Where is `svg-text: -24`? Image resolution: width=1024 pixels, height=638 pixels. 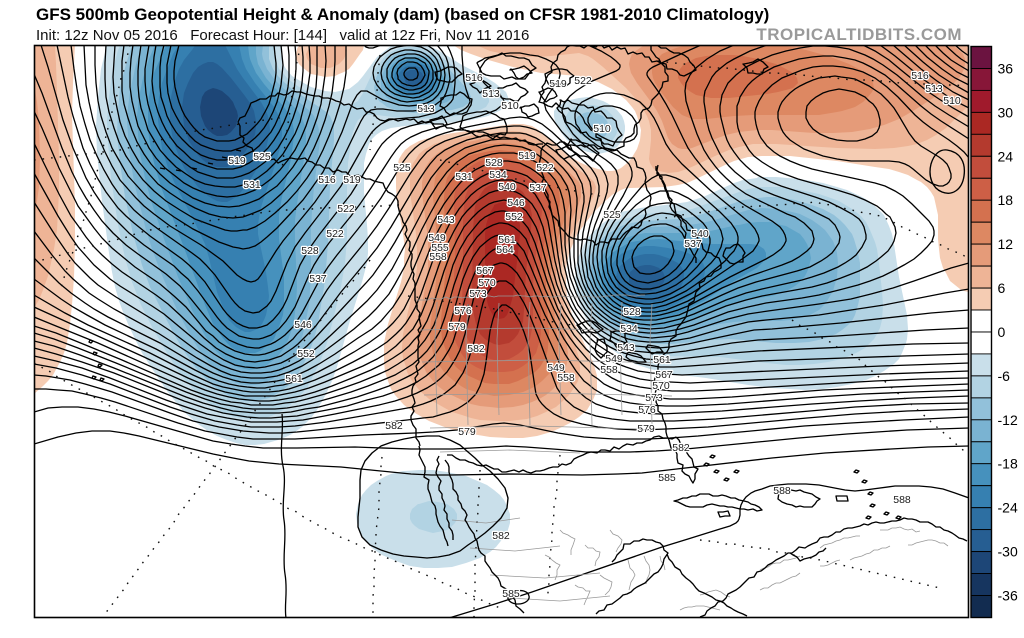
svg-text: -24 is located at coordinates (1008, 508).